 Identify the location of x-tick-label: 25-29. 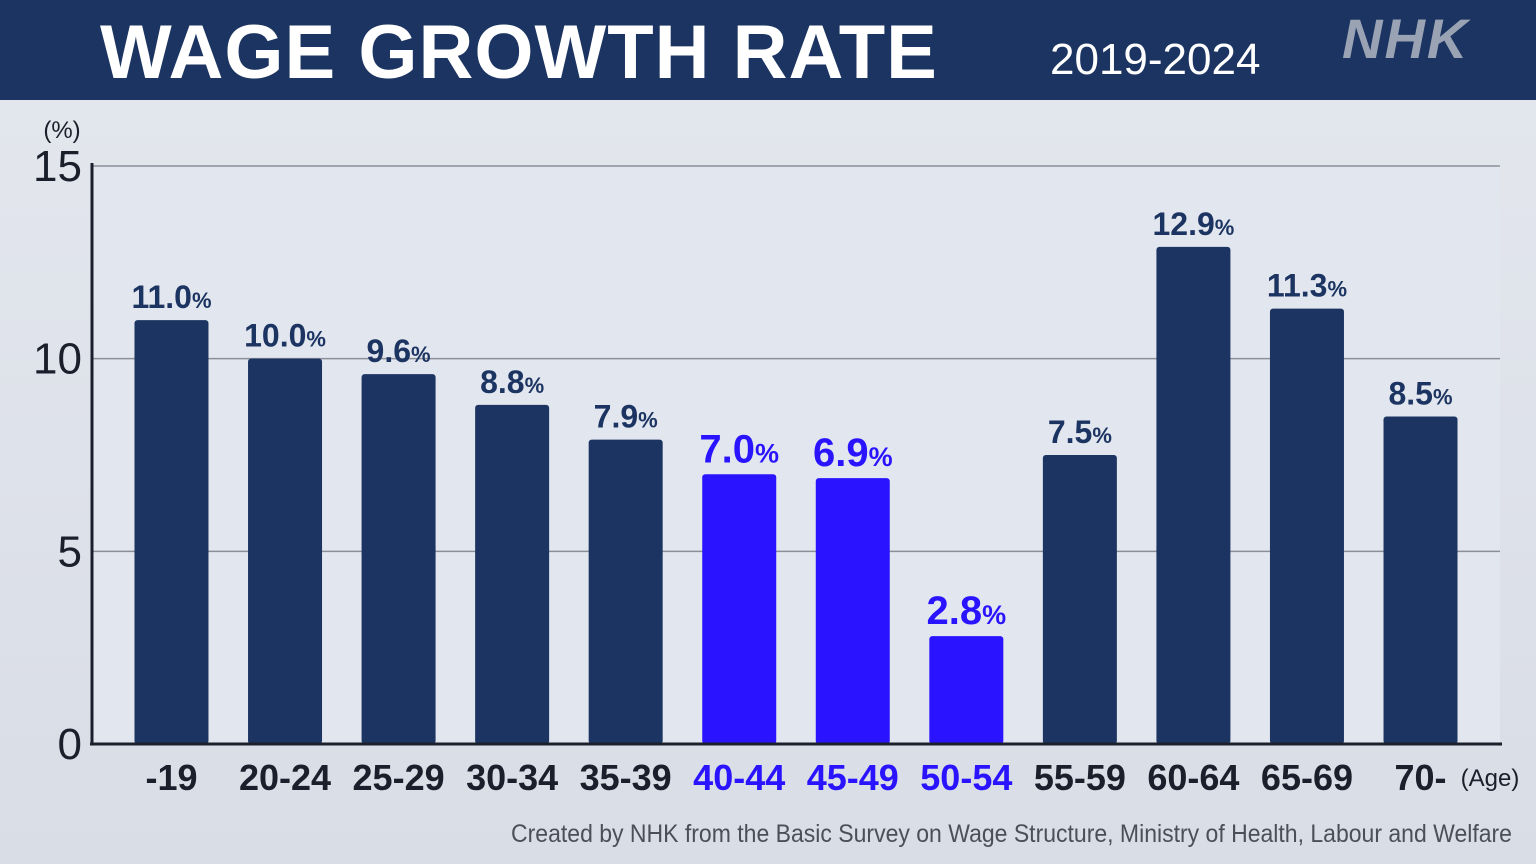
(399, 777).